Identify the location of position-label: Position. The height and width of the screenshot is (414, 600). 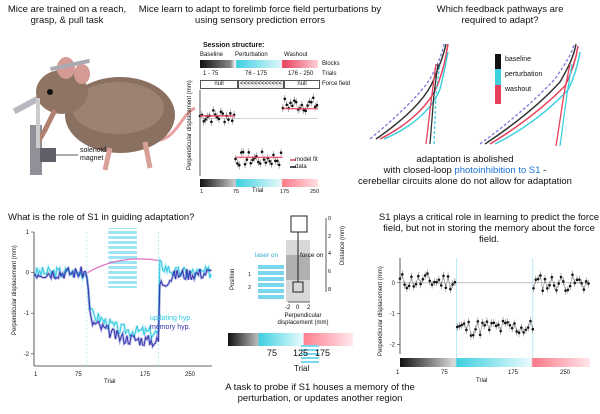
(233, 279).